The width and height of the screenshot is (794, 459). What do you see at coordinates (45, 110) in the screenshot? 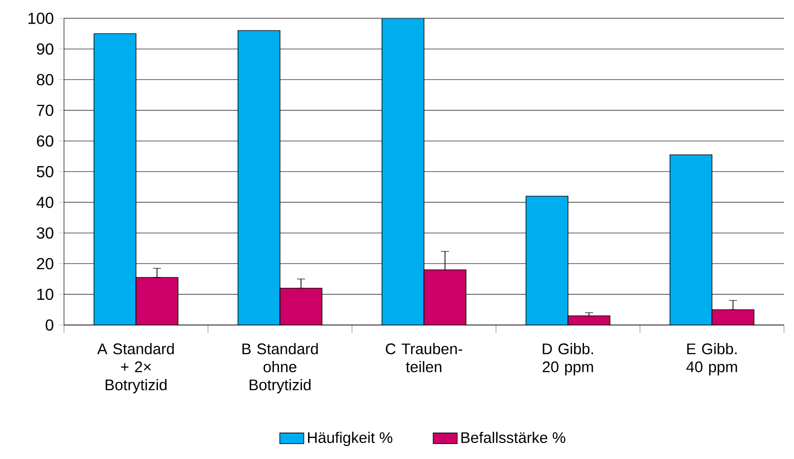
I see `y-tick-label: 70` at bounding box center [45, 110].